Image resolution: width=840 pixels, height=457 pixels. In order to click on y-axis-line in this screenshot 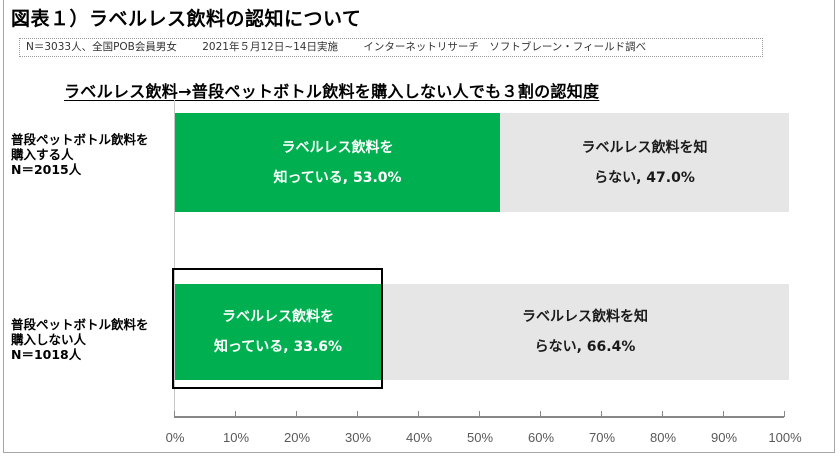, I will do `click(174, 258)`.